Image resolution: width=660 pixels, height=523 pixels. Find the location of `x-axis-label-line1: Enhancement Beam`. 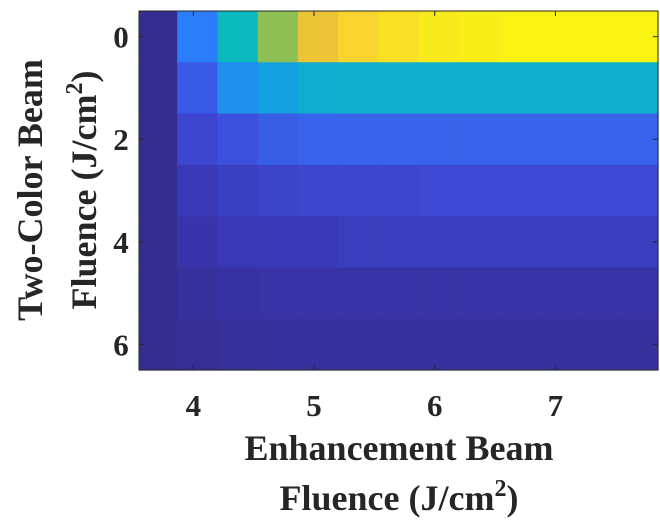

x-axis-label-line1: Enhancement Beam is located at coordinates (399, 448).